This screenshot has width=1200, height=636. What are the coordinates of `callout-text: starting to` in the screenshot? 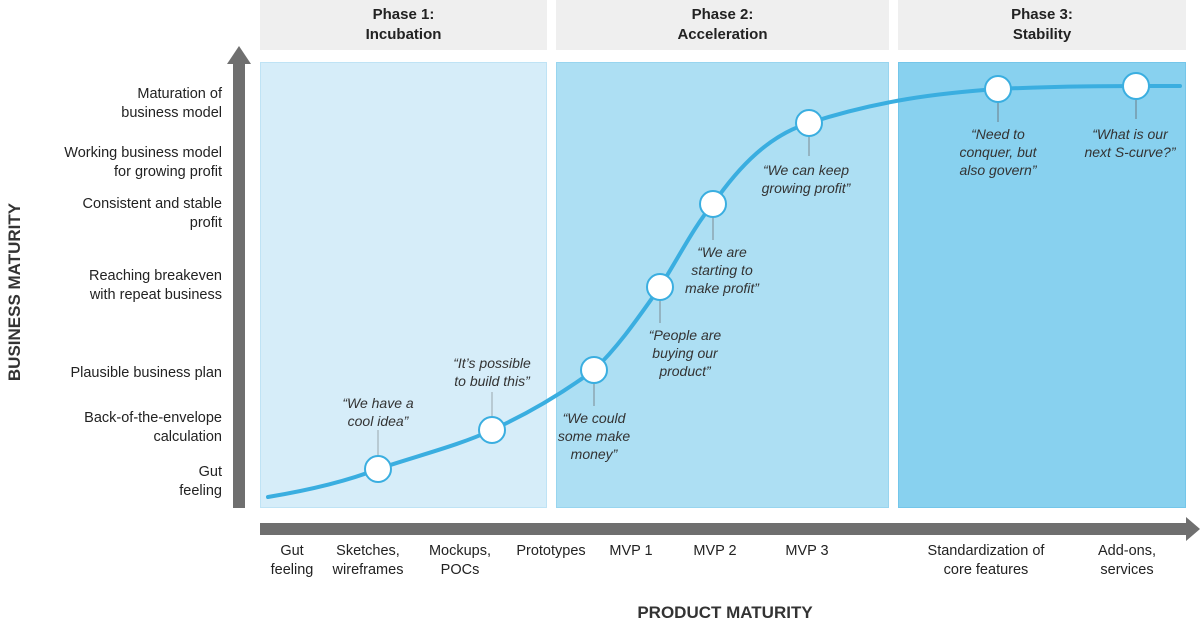 It's located at (722, 270).